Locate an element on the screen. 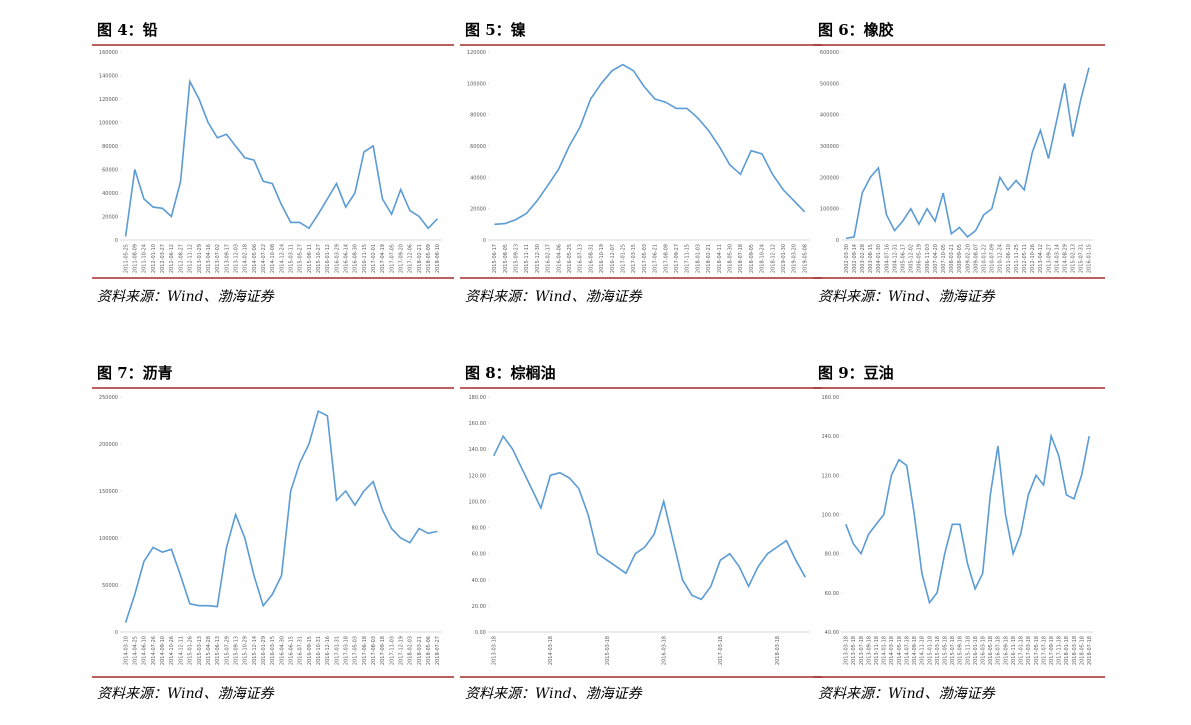 The height and width of the screenshot is (725, 1191). y-tick-label: 600000 is located at coordinates (829, 53).